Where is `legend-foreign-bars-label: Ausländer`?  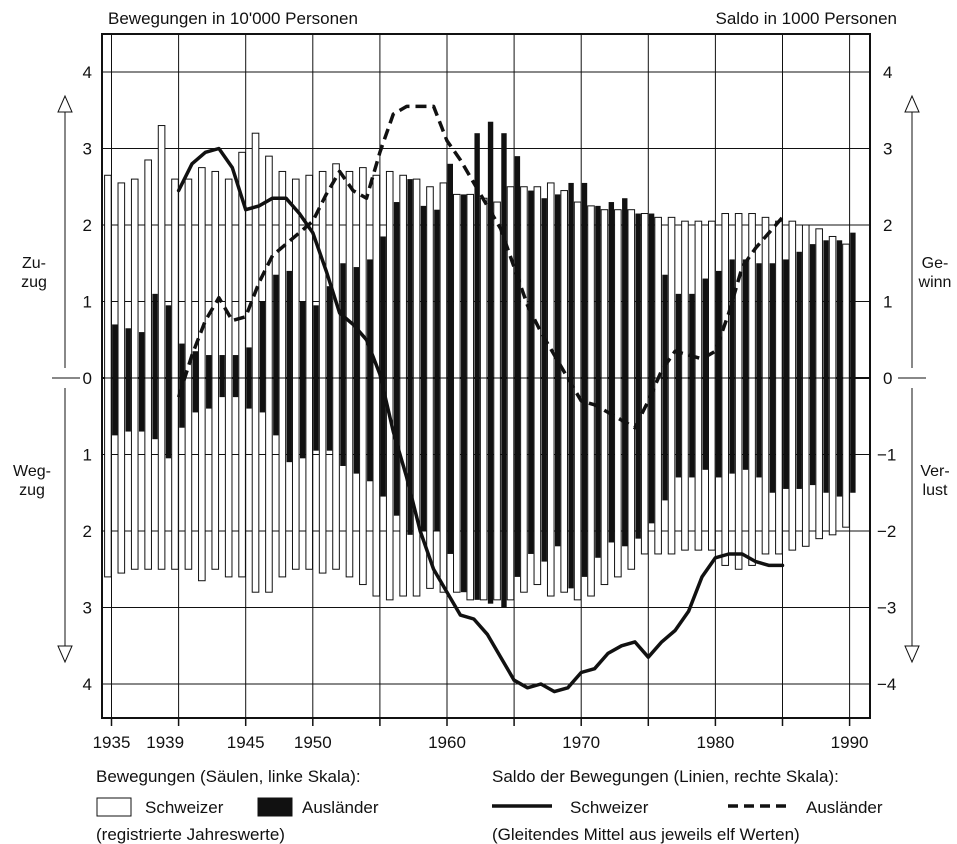
legend-foreign-bars-label: Ausländer is located at coordinates (340, 807).